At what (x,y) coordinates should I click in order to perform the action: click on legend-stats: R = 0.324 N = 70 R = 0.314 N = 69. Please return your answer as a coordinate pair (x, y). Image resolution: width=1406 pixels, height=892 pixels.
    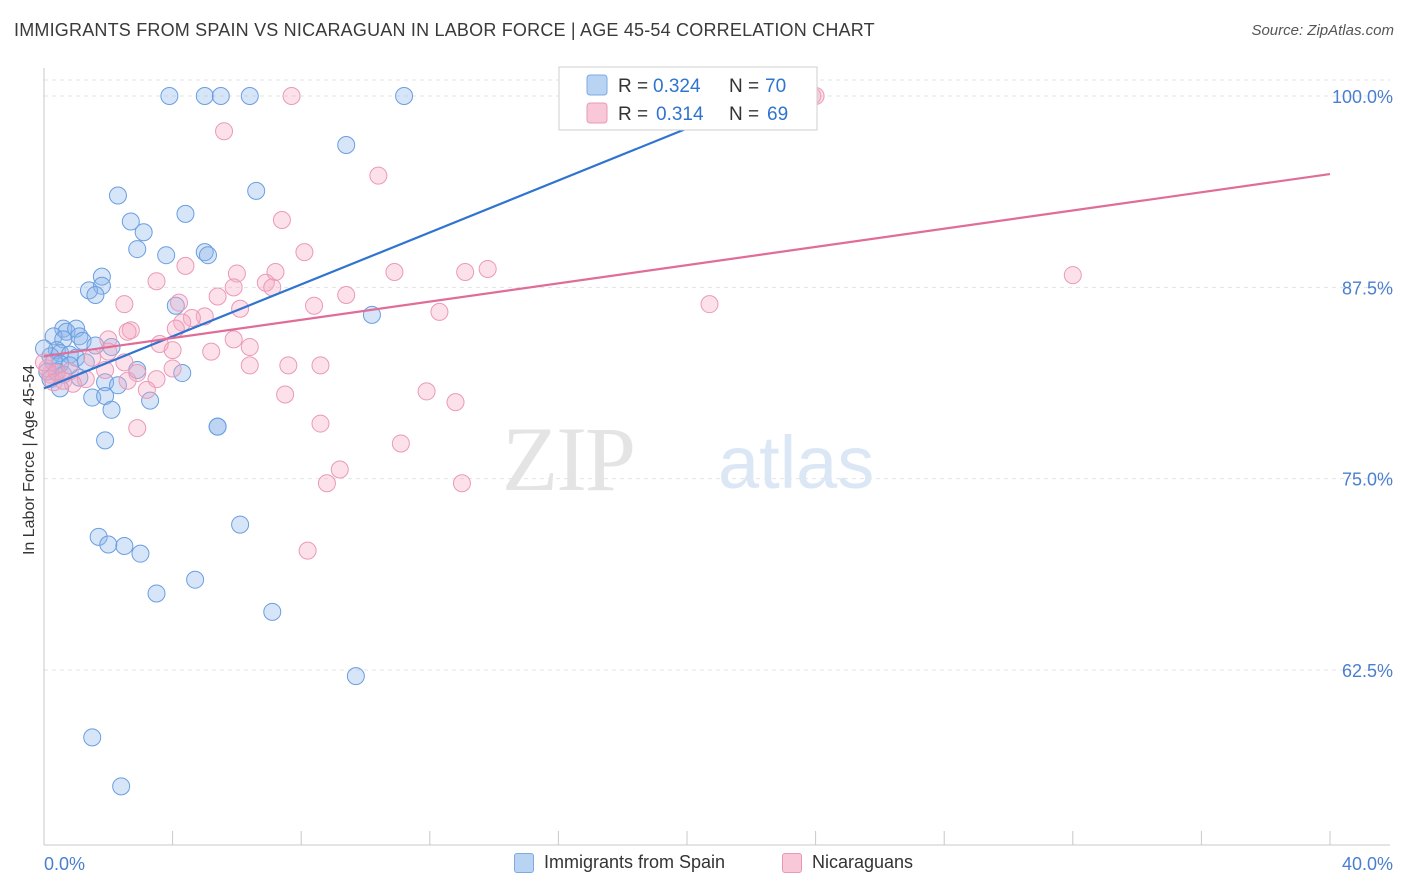
    Looking at the image, I should click on (688, 98).